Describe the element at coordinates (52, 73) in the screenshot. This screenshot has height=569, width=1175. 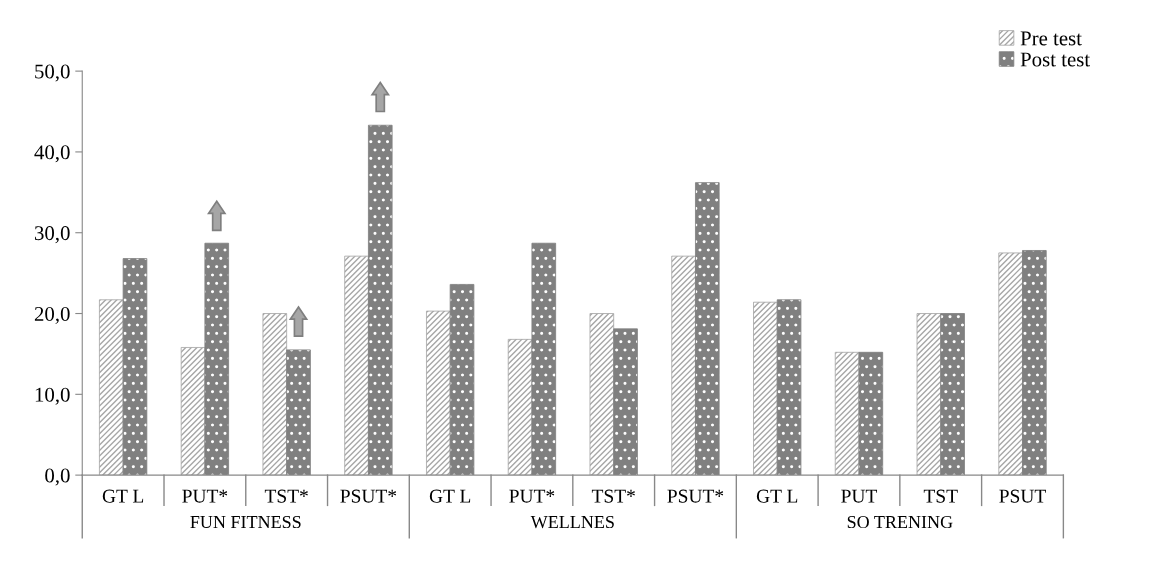
I see `y-tick-label: 50,0` at that location.